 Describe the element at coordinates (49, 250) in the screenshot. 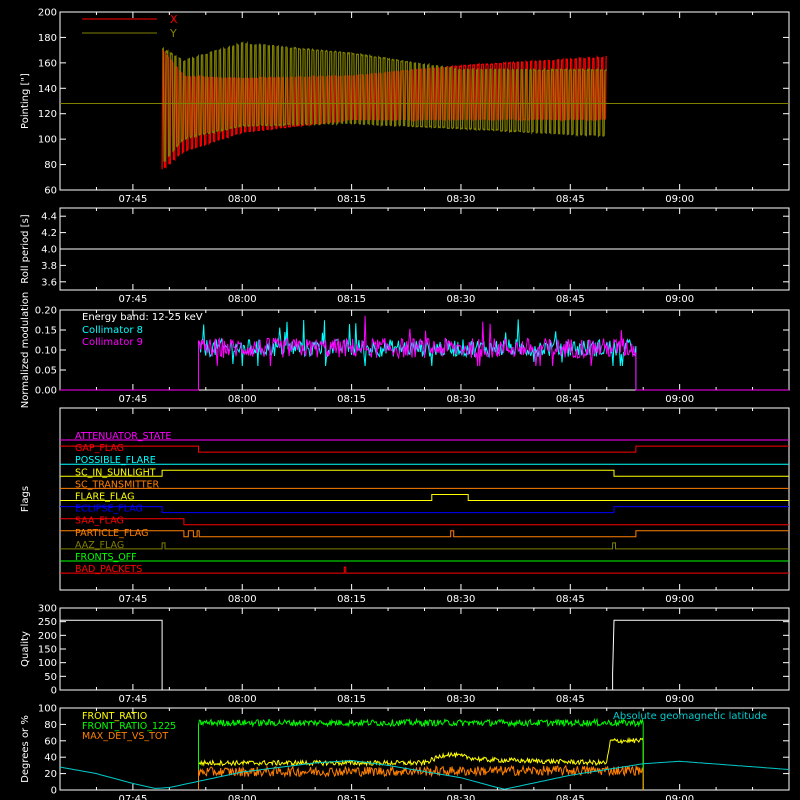

I see `y-tick-label: 4.0` at that location.